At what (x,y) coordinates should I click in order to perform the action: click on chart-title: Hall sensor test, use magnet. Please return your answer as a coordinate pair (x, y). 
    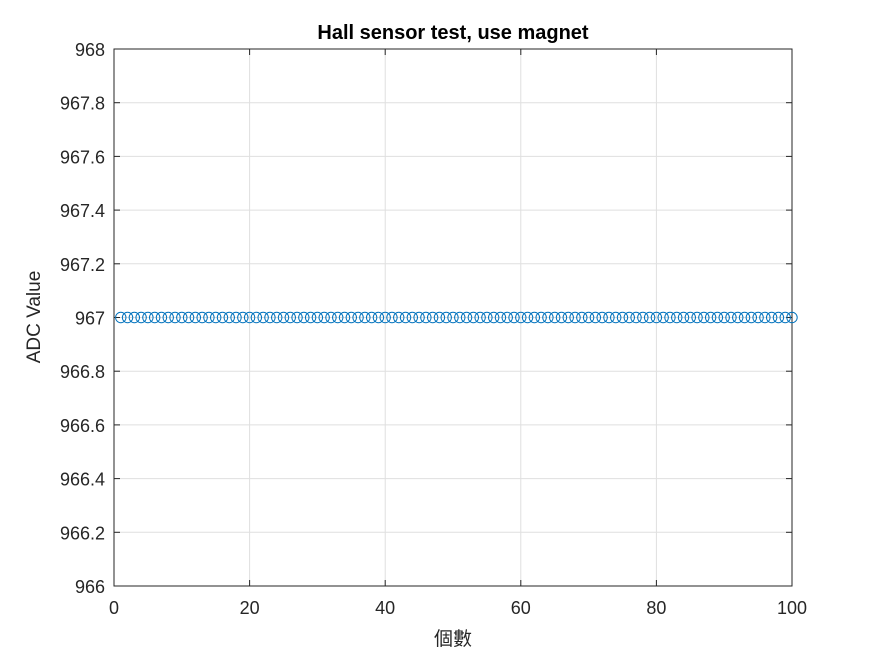
    Looking at the image, I should click on (453, 33).